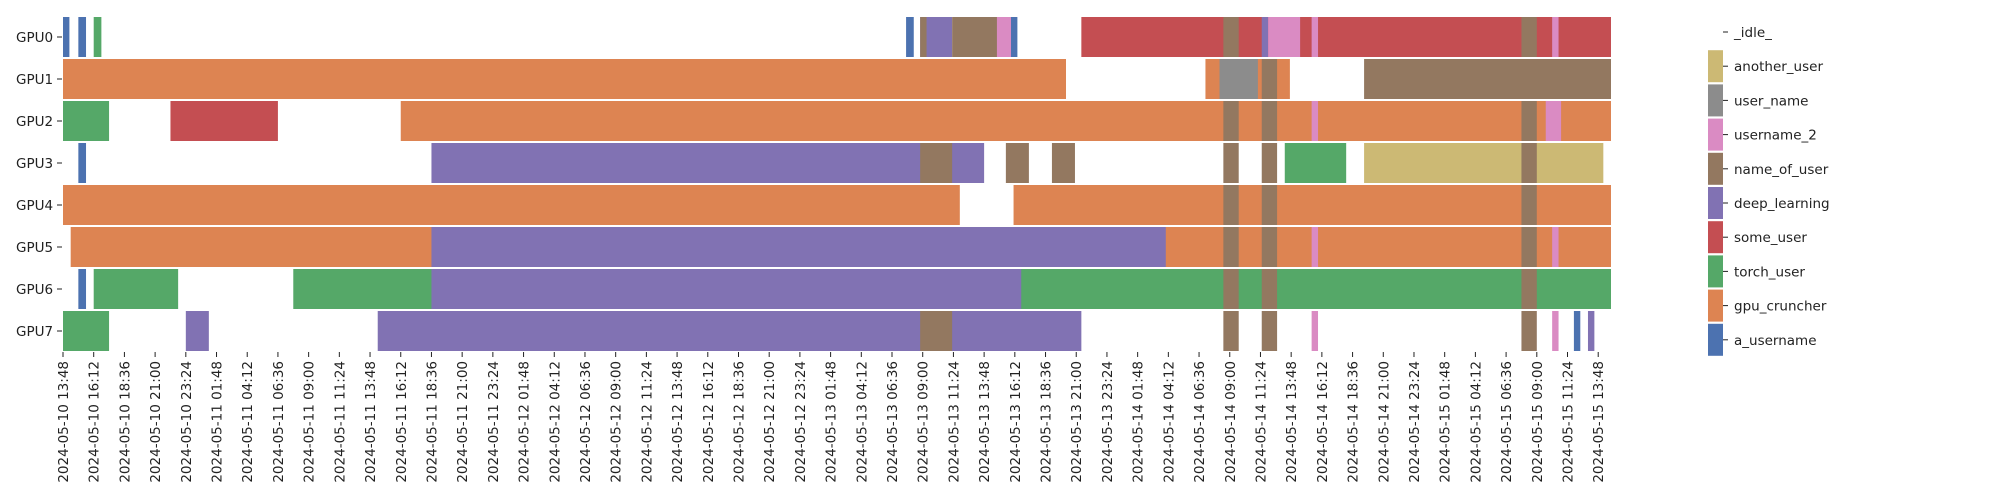  What do you see at coordinates (463, 422) in the screenshot?
I see `x-tick-label-13: 2024-05-11 21:00` at bounding box center [463, 422].